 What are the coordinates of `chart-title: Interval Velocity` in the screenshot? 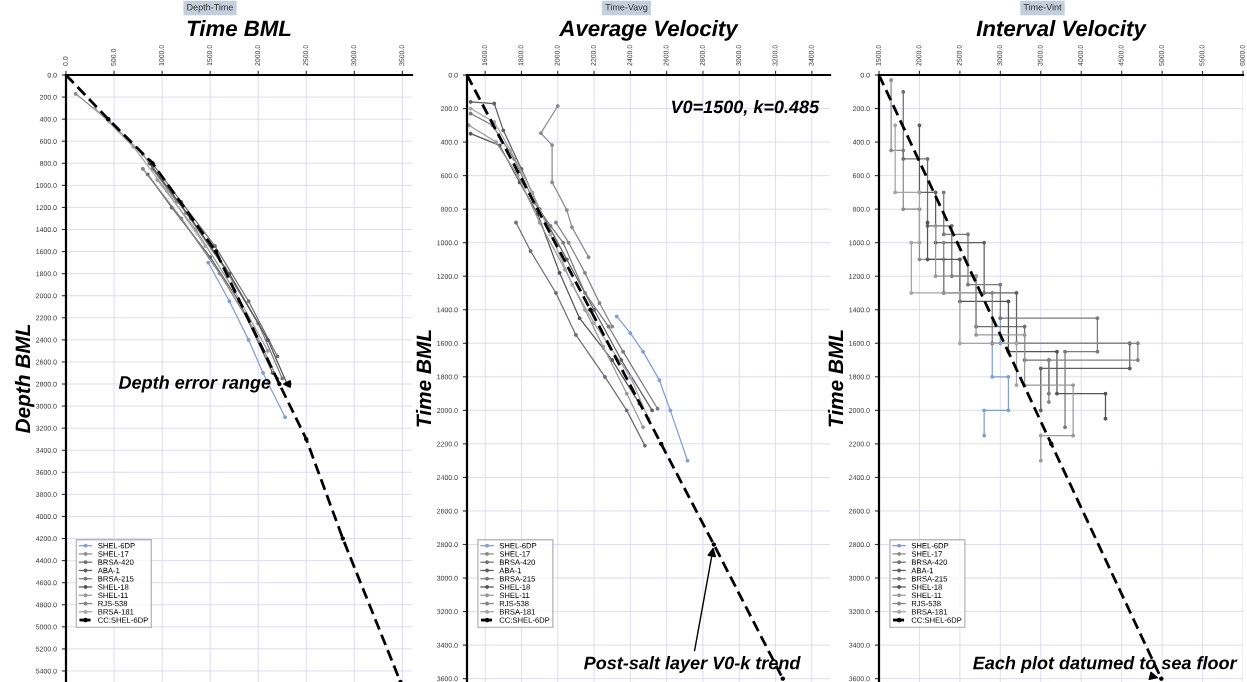 It's located at (1061, 30).